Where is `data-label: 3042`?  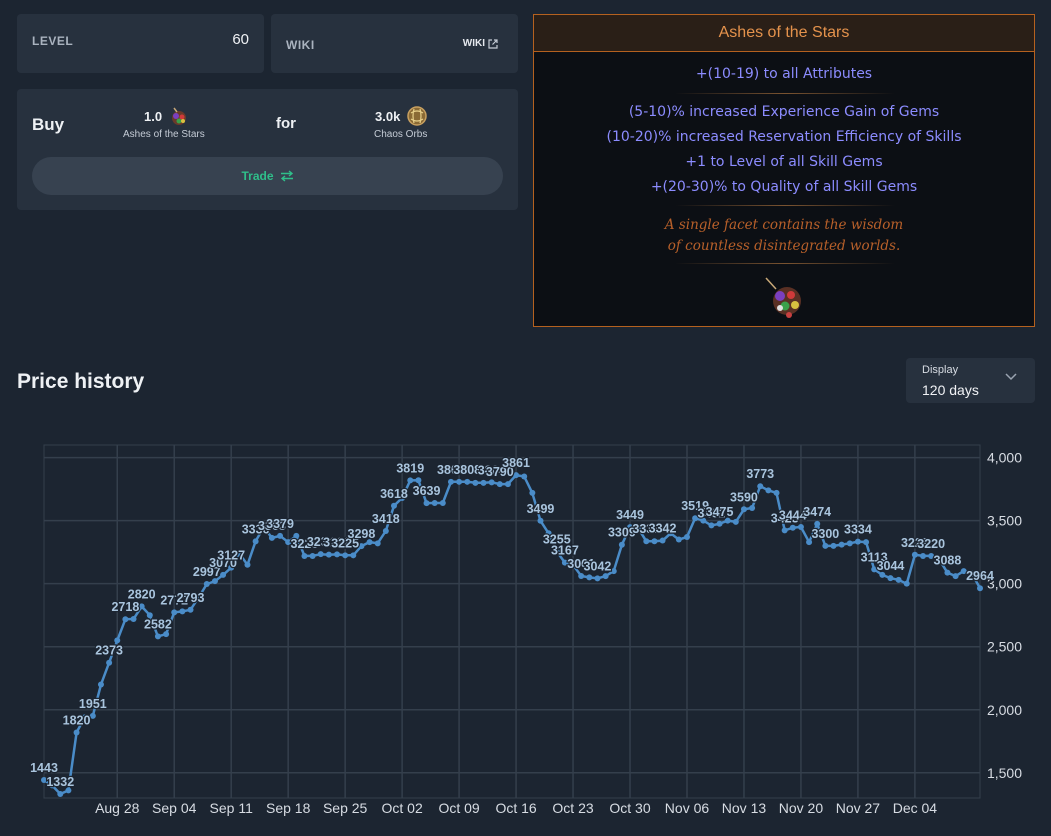 data-label: 3042 is located at coordinates (598, 566).